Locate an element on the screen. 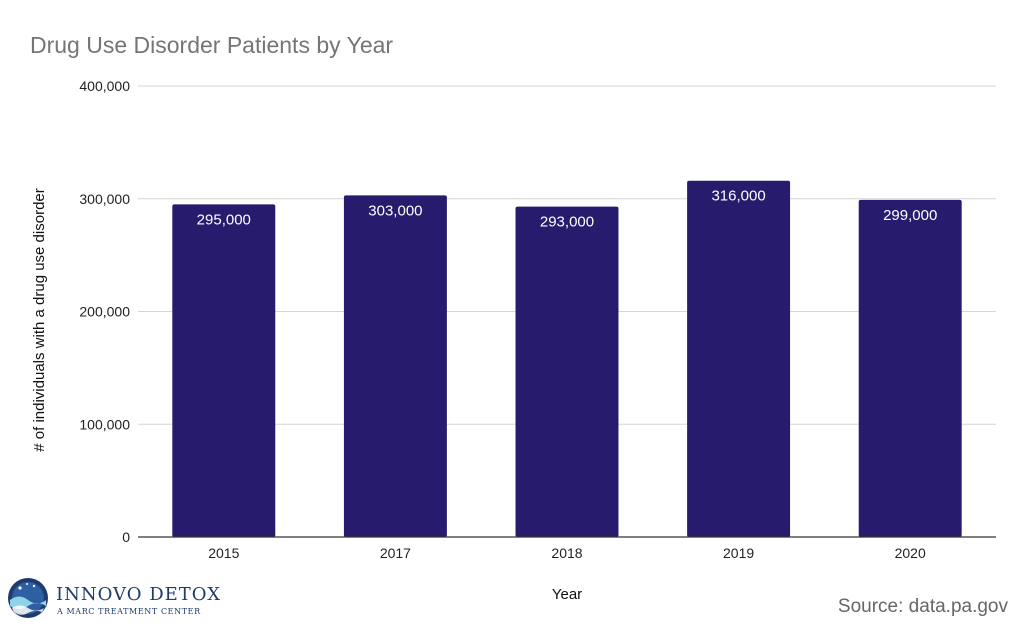 The image size is (1024, 629). x-tick-label: 2020 is located at coordinates (910, 553).